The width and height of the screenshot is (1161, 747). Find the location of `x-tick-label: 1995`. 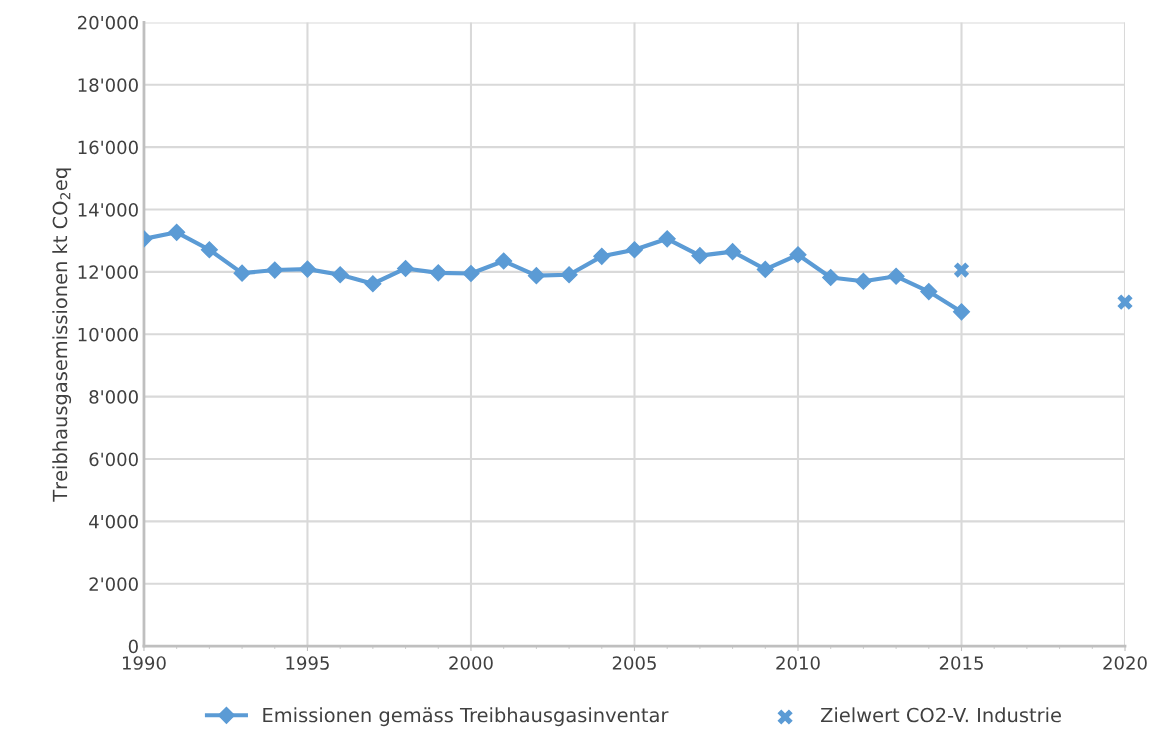

x-tick-label: 1995 is located at coordinates (307, 663).